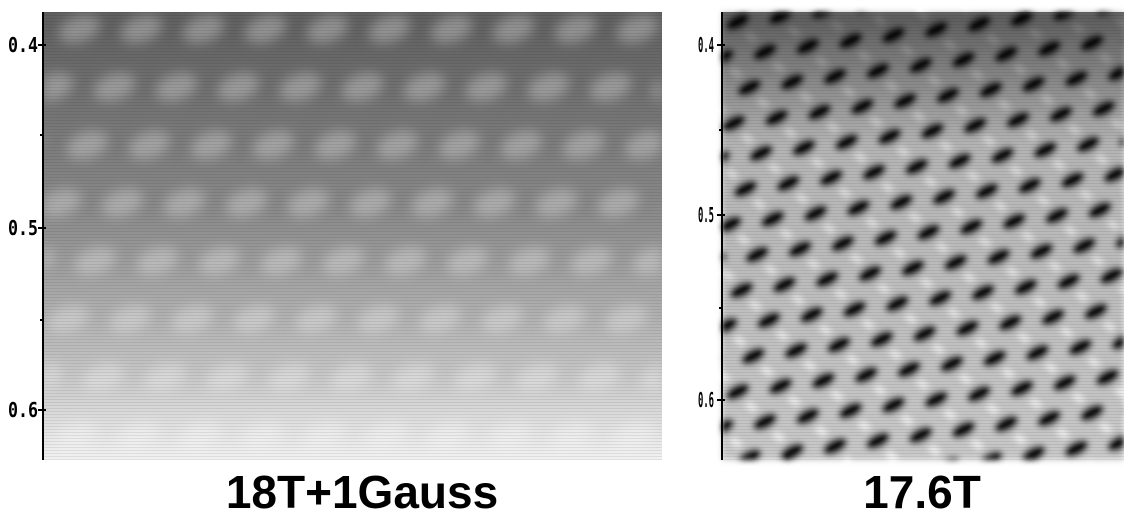 The image size is (1124, 511). I want to click on tick-marks-left, so click(42, 227).